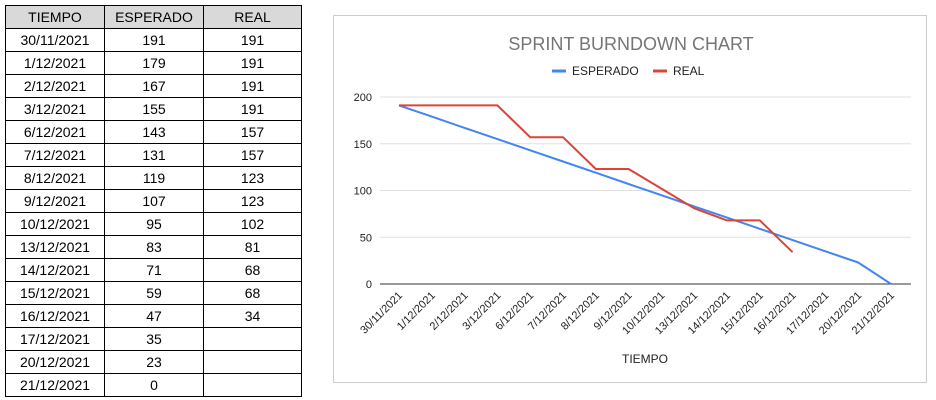 This screenshot has height=400, width=936. What do you see at coordinates (55, 224) in the screenshot?
I see `cell-tiempo: 10/12/2021` at bounding box center [55, 224].